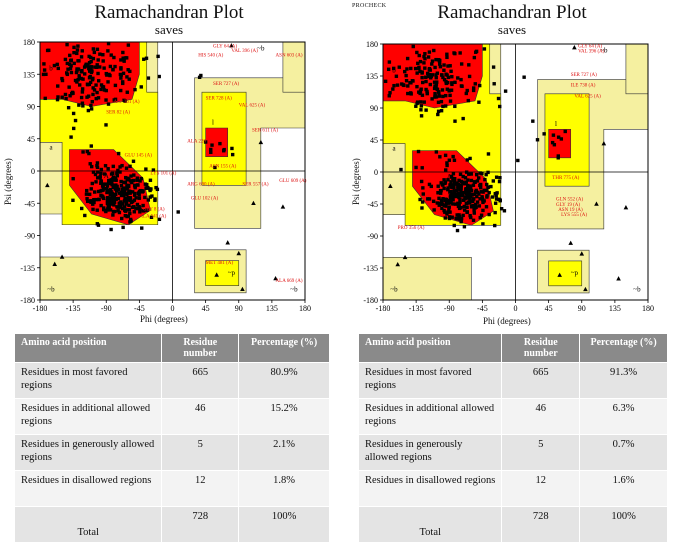  What do you see at coordinates (512, 524) in the screenshot?
I see `table-row-total: Total 728 100%` at bounding box center [512, 524].